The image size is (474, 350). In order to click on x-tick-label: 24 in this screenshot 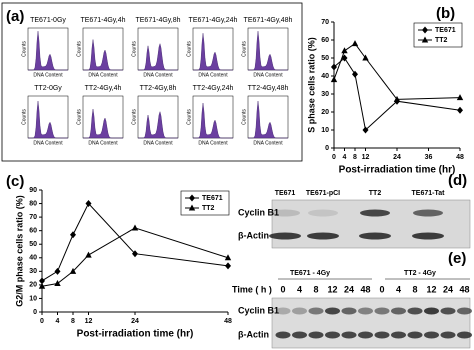, I will do `click(135, 321)`.